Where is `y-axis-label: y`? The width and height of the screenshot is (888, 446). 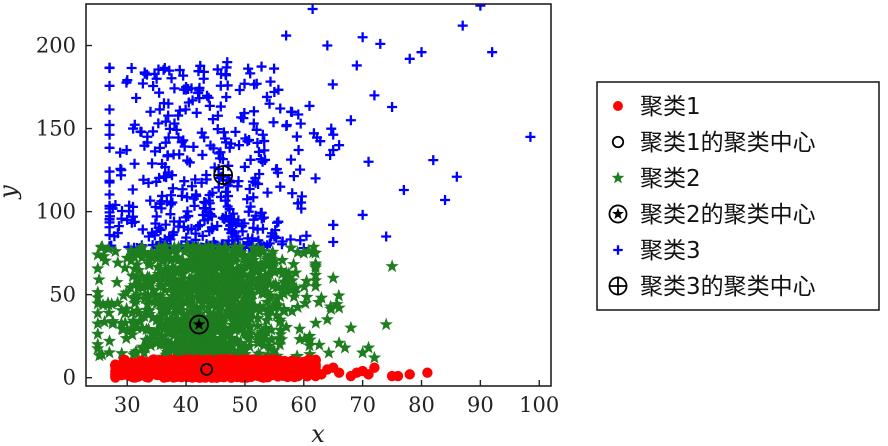 y-axis-label: y is located at coordinates (11, 192).